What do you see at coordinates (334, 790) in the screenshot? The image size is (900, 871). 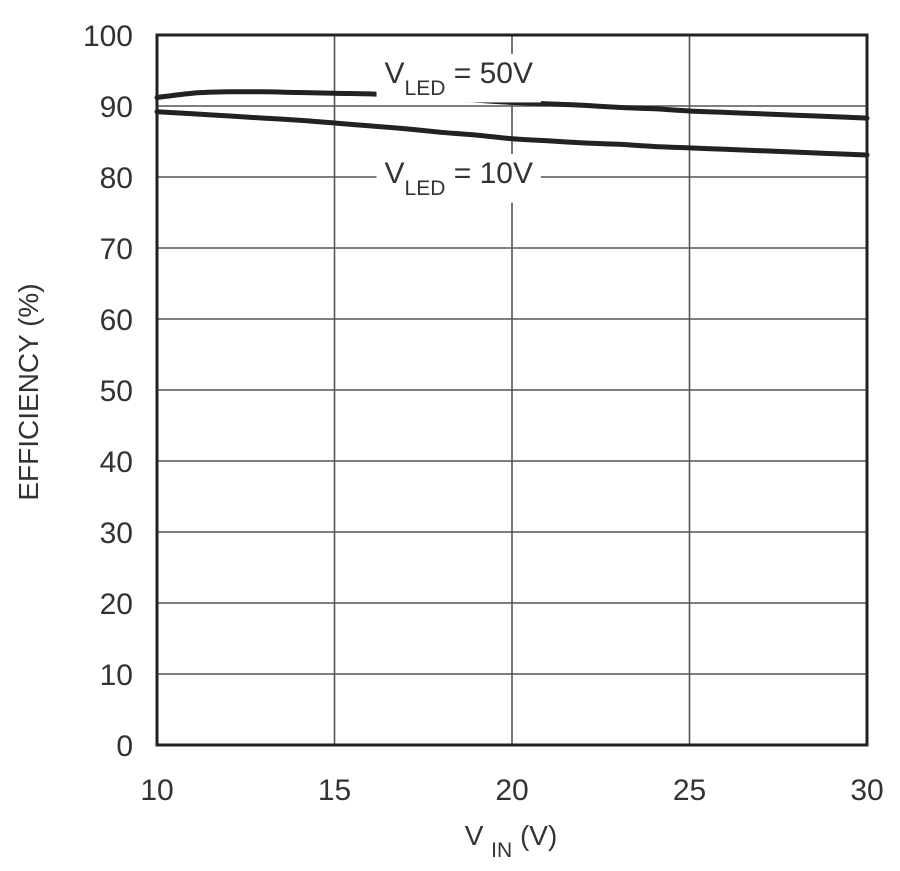 I see `x-tick-label: 15` at bounding box center [334, 790].